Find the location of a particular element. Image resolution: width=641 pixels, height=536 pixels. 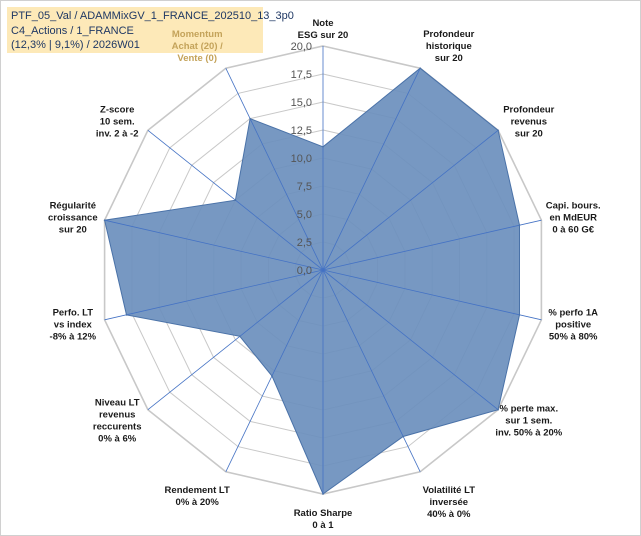

axis-label: Momentum Achat (20) / Vente (0) is located at coordinates (198, 46).